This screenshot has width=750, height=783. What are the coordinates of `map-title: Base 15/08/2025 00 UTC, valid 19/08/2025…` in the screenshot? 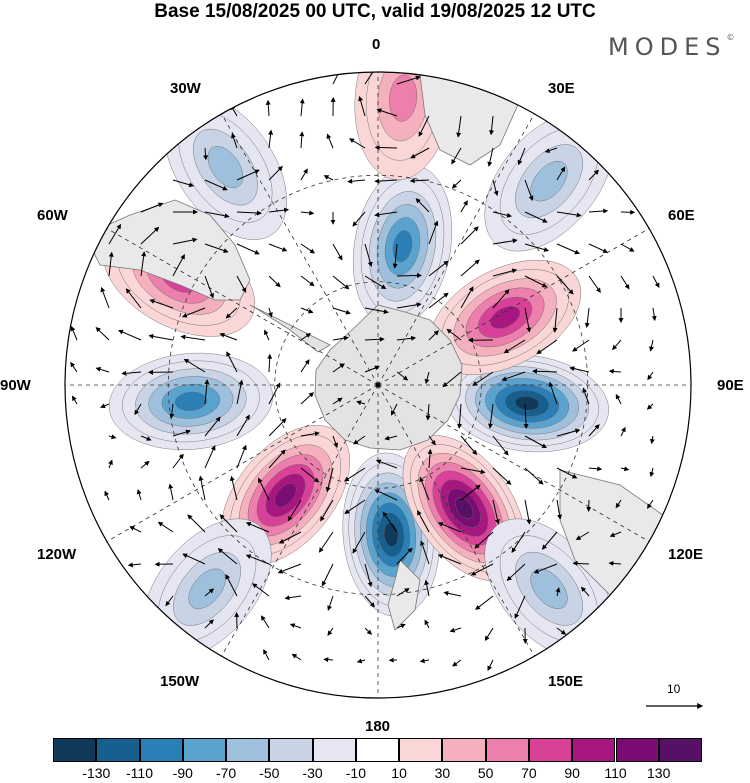 It's located at (375, 11).